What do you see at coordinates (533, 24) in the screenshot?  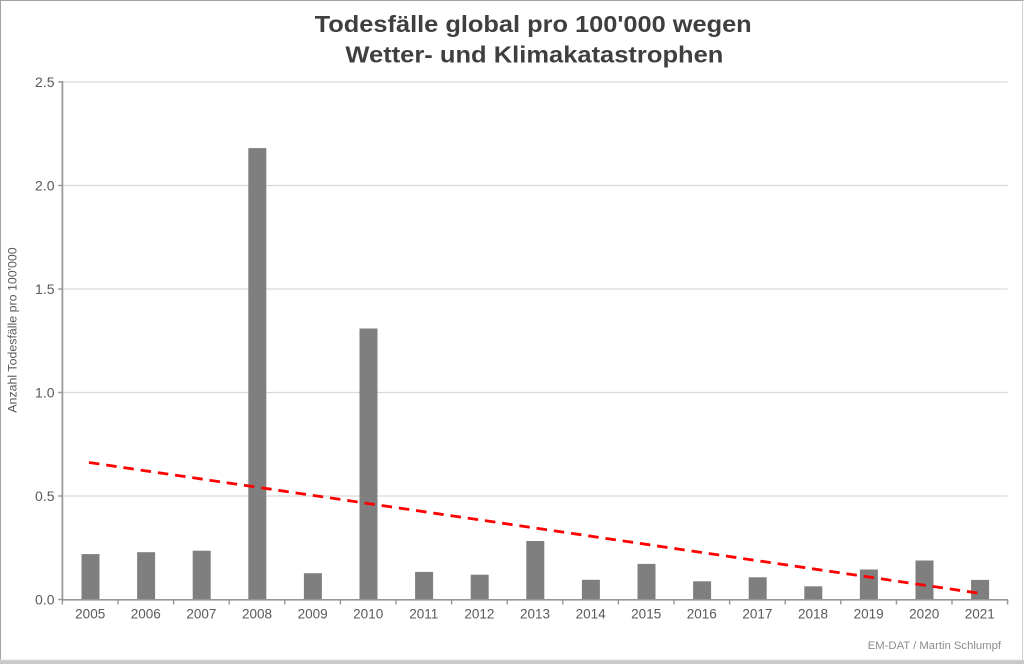 I see `svg-text:Todesfälle global pro 100'000: Todesfälle global pro 100'000 wegen` at bounding box center [533, 24].